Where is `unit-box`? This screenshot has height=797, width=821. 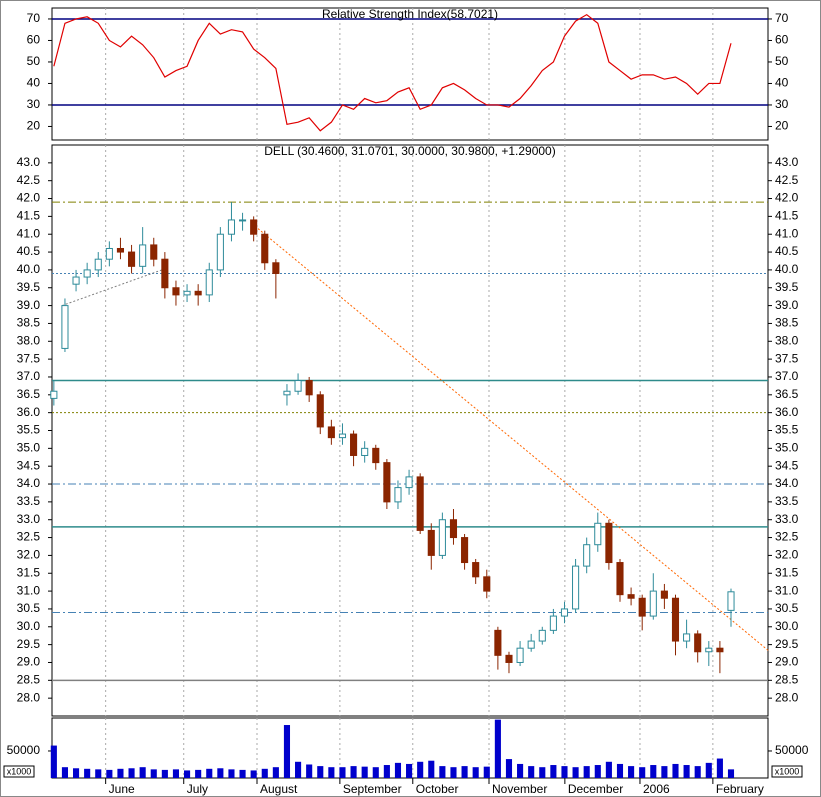
unit-box is located at coordinates (787, 771).